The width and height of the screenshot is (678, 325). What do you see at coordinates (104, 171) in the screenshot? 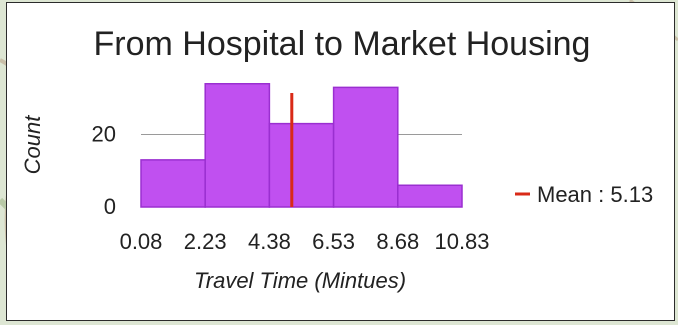
I see `y-tick-labels: 0 20` at bounding box center [104, 171].